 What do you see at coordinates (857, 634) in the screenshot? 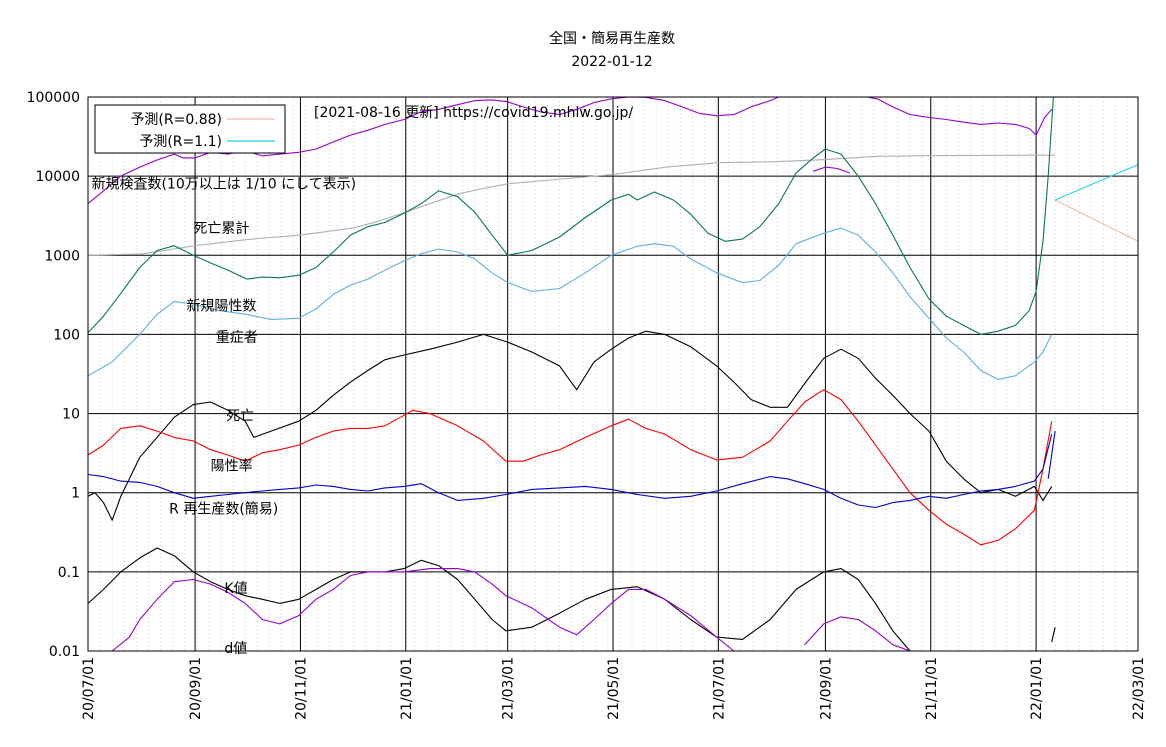
I see `series-d_value_late` at bounding box center [857, 634].